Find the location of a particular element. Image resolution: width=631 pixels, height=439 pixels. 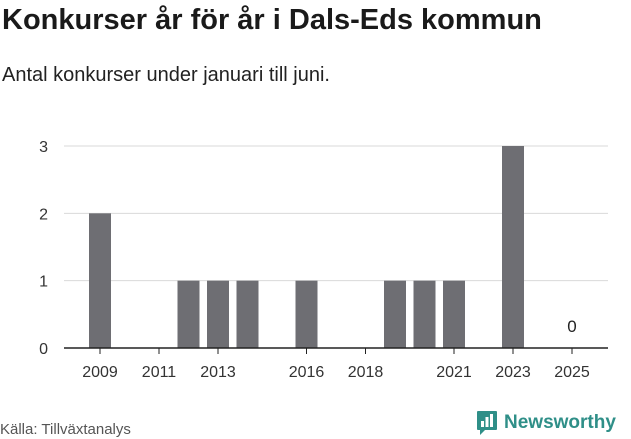

bar-2014 is located at coordinates (247, 314).